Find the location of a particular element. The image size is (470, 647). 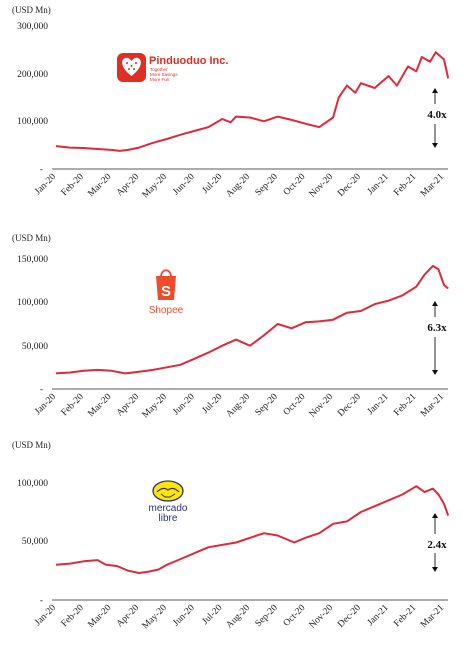

handshake-icon is located at coordinates (168, 491).